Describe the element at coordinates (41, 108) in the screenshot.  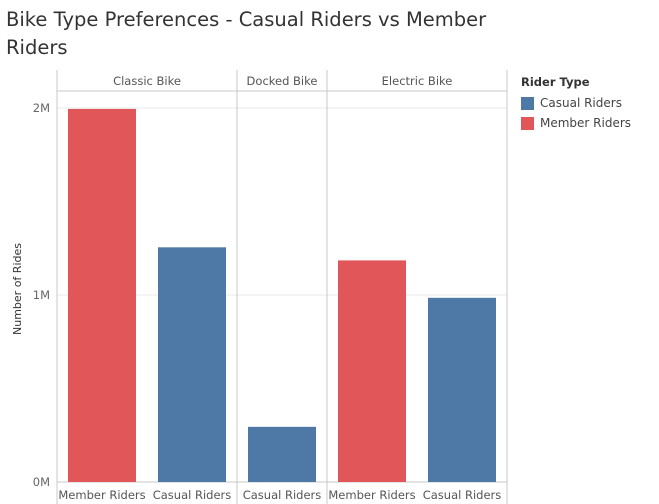
I see `y-tick-label: 2M` at that location.